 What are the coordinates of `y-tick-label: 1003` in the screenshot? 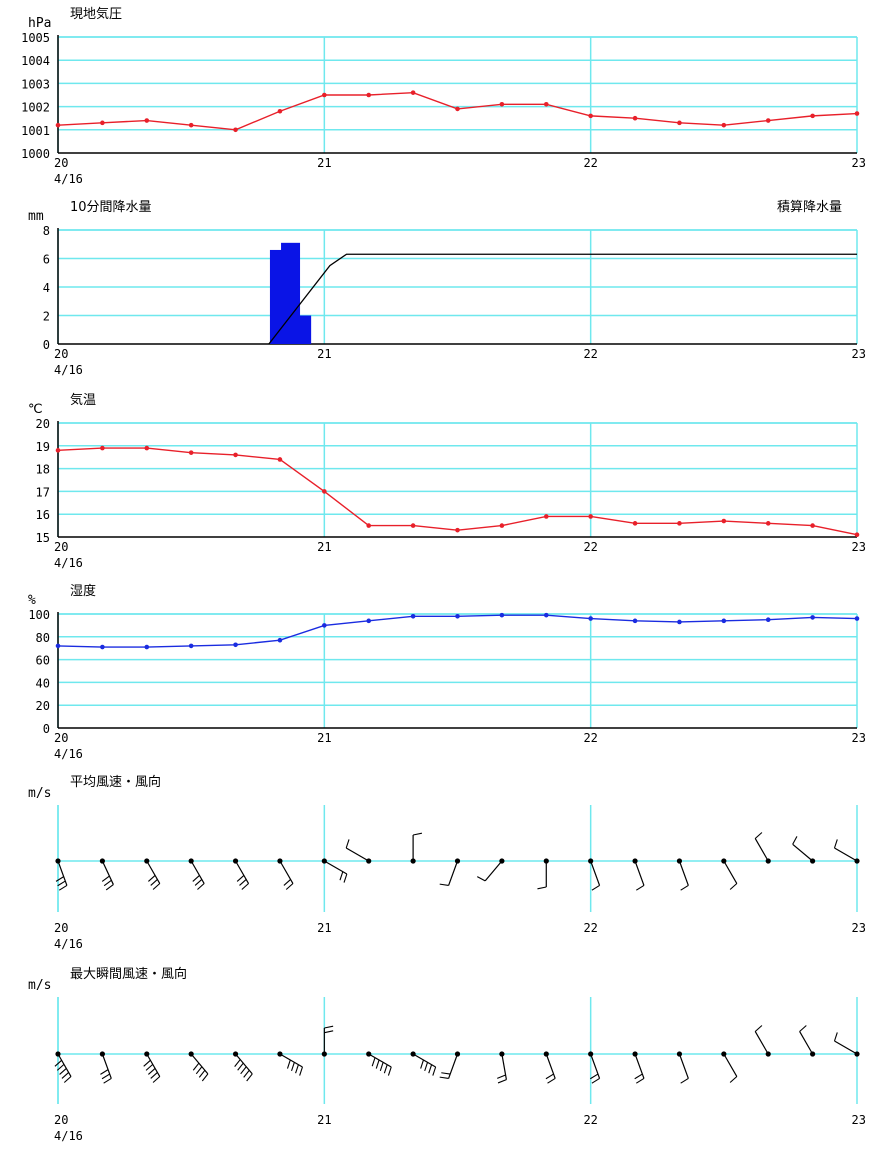 It's located at (35, 84).